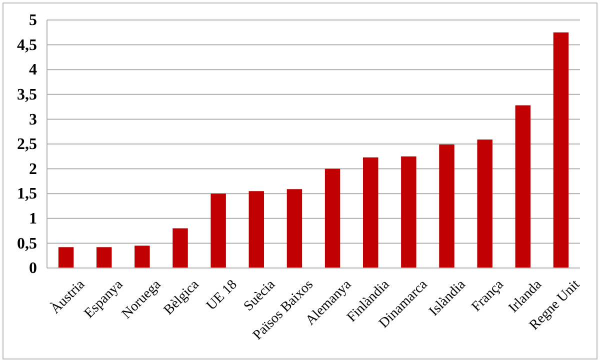 The height and width of the screenshot is (362, 600). What do you see at coordinates (27, 95) in the screenshot?
I see `y-tick-label: 3,5` at bounding box center [27, 95].